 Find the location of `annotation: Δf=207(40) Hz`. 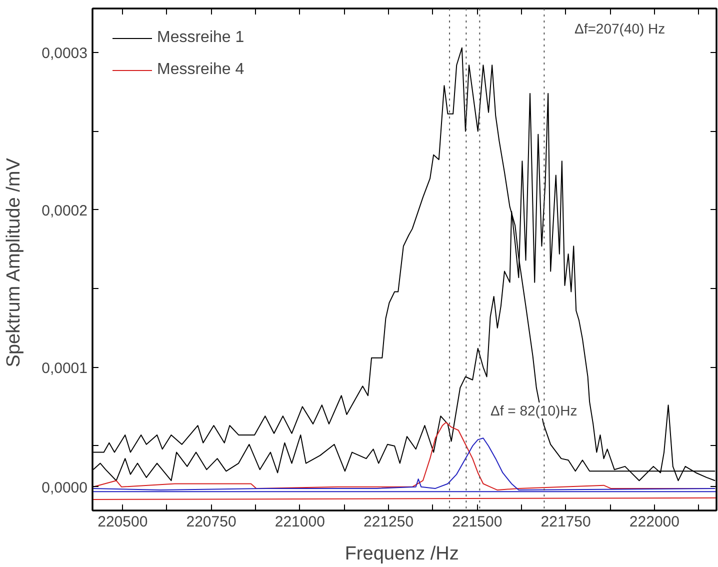

annotation: Δf=207(40) Hz is located at coordinates (620, 28).